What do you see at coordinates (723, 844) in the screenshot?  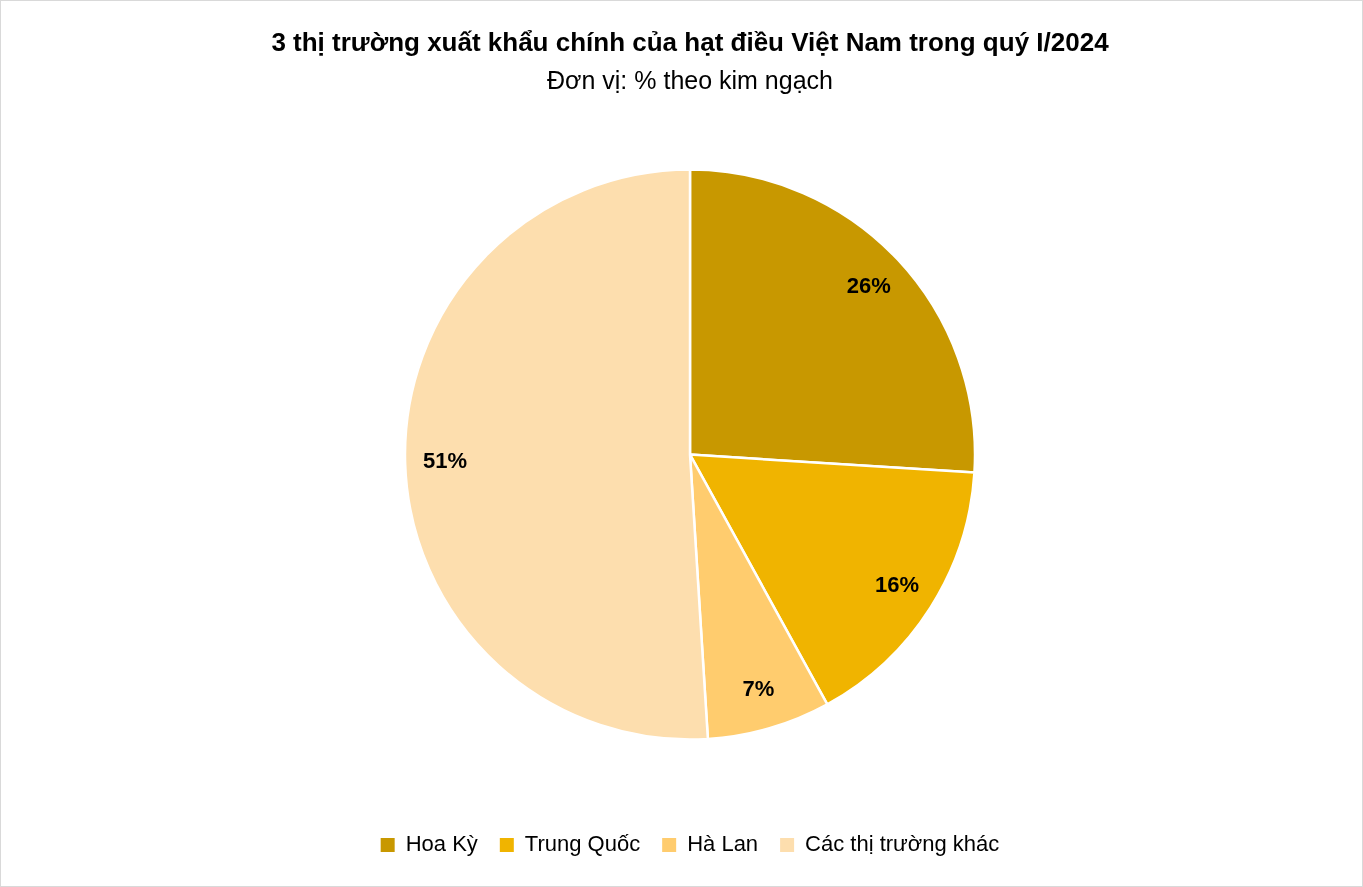 I see `legend-label: Hà Lan` at bounding box center [723, 844].